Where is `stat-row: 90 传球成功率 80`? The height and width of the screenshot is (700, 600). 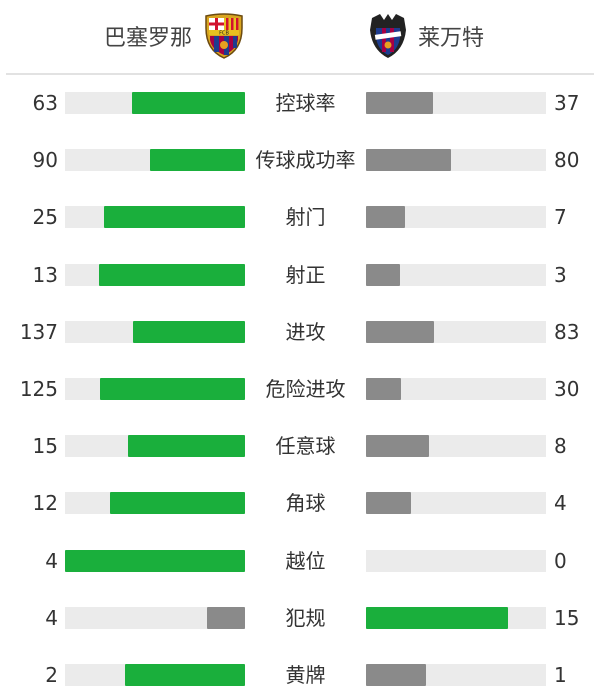 stat-row: 90 传球成功率 80 is located at coordinates (300, 160).